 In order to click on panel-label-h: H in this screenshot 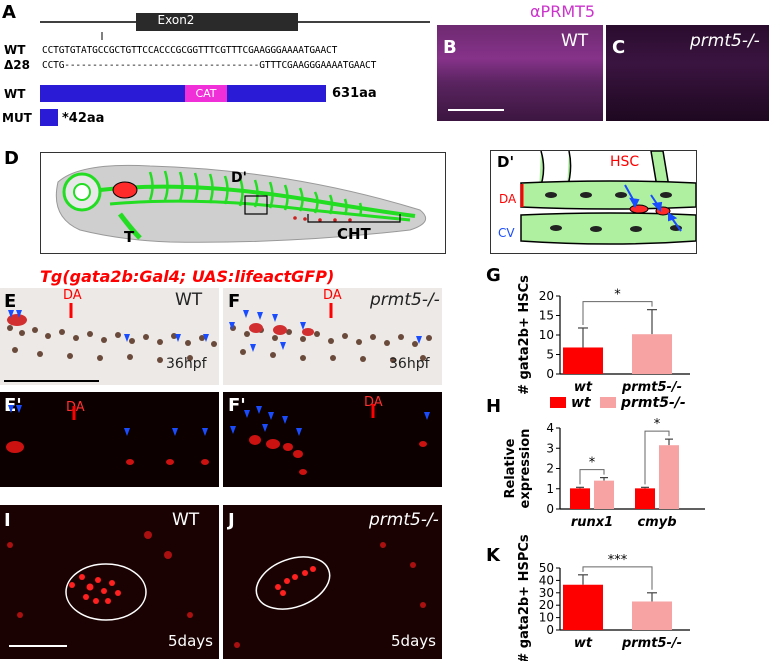, I will do `click(494, 406)`.